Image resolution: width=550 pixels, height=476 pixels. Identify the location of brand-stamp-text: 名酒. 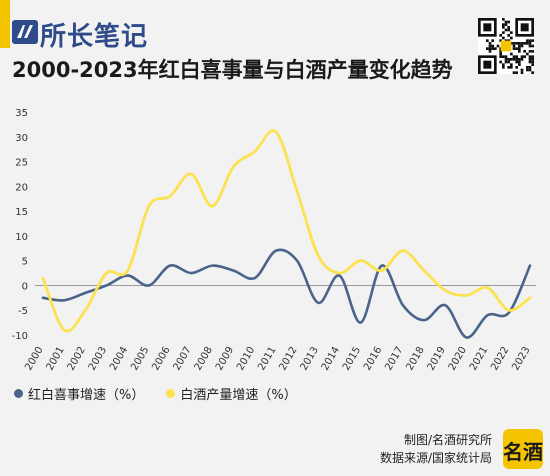
(523, 452).